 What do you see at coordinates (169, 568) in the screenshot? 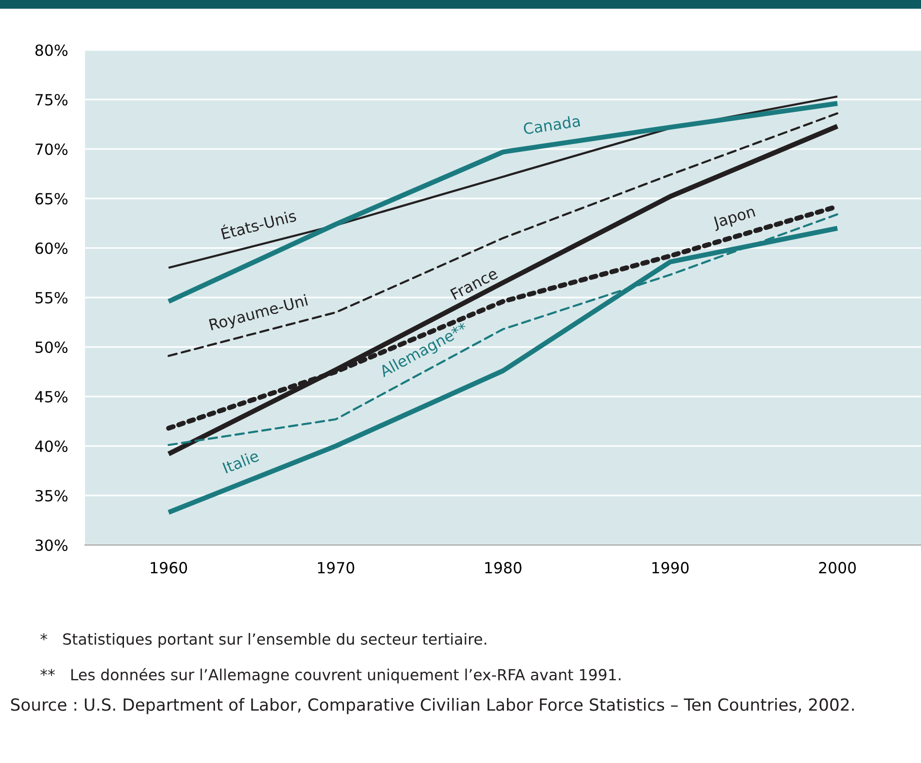
I see `x-tick-label: 1960` at bounding box center [169, 568].